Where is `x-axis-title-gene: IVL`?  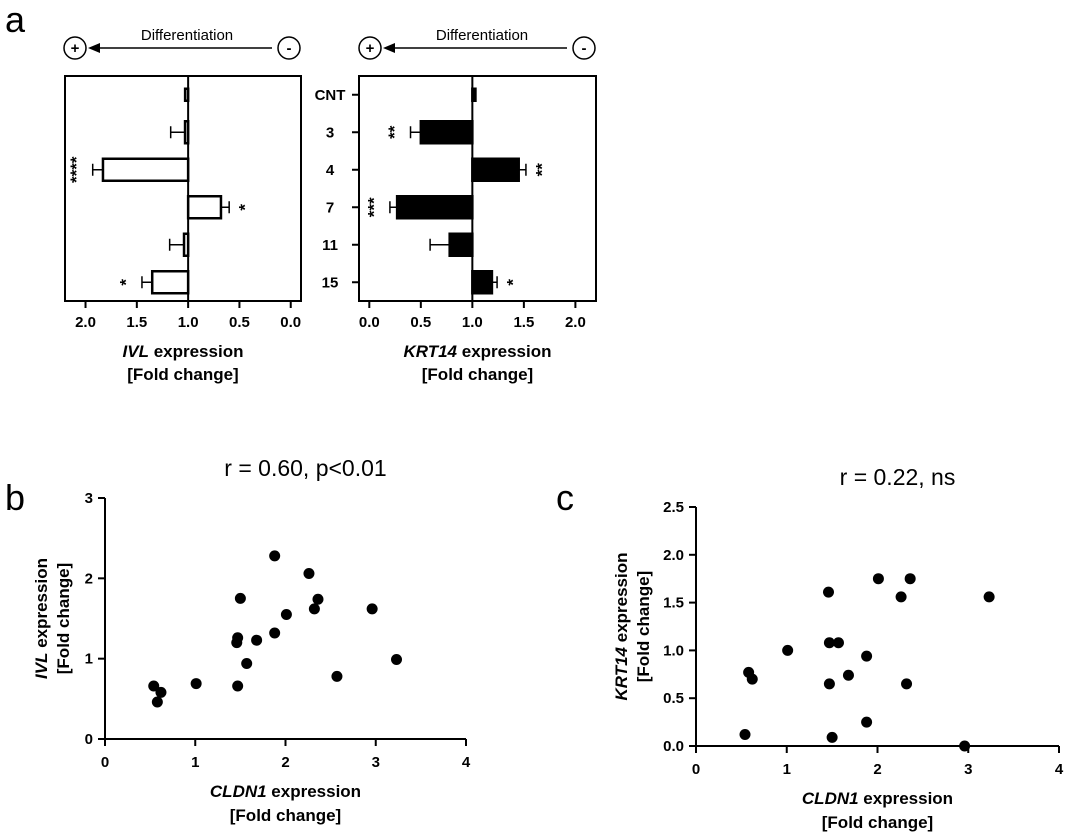 x-axis-title-gene: IVL is located at coordinates (136, 351).